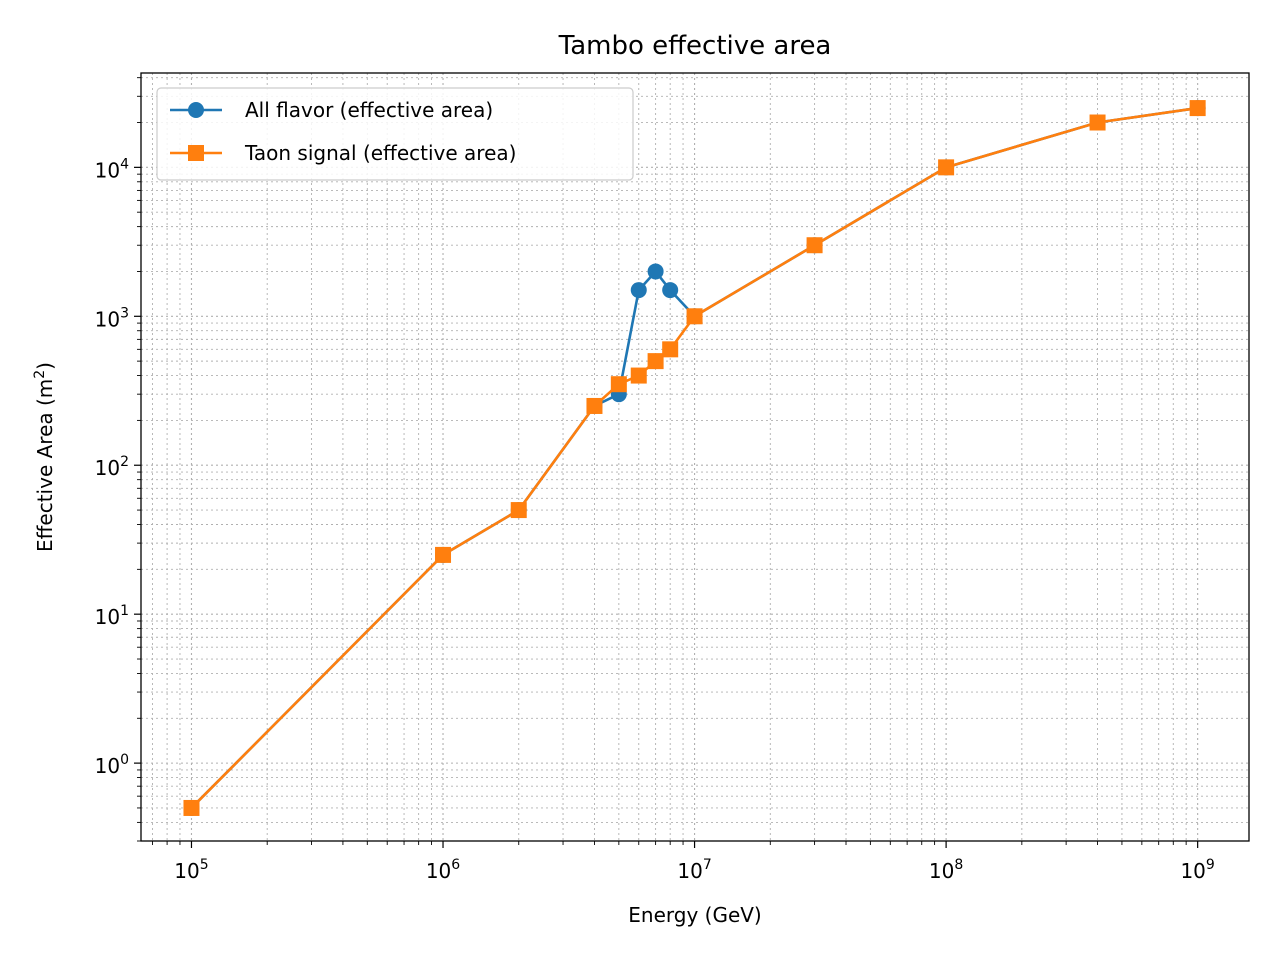  What do you see at coordinates (1197, 870) in the screenshot?
I see `x-tick-label: 10⁹` at bounding box center [1197, 870].